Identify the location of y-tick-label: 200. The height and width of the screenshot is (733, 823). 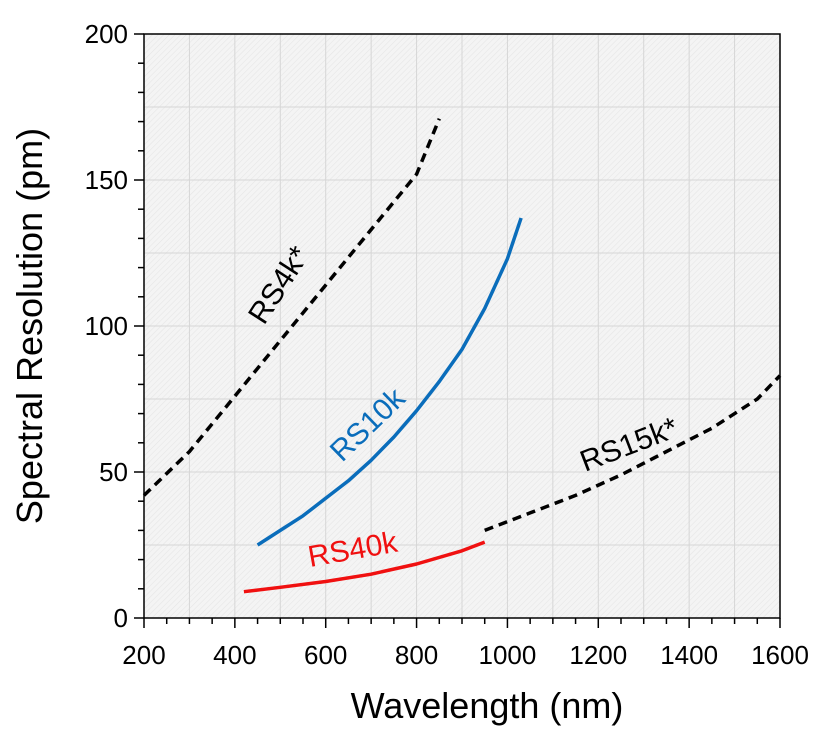
(106, 34).